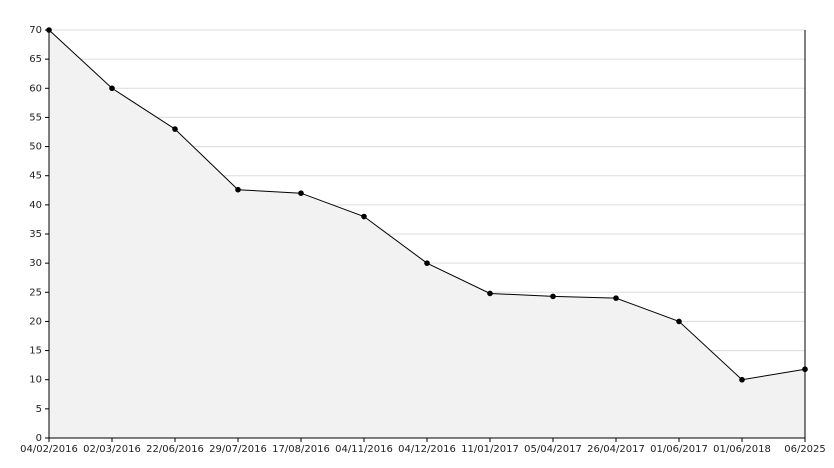  Describe the element at coordinates (490, 449) in the screenshot. I see `x-tick-label: 11/01/2017` at that location.